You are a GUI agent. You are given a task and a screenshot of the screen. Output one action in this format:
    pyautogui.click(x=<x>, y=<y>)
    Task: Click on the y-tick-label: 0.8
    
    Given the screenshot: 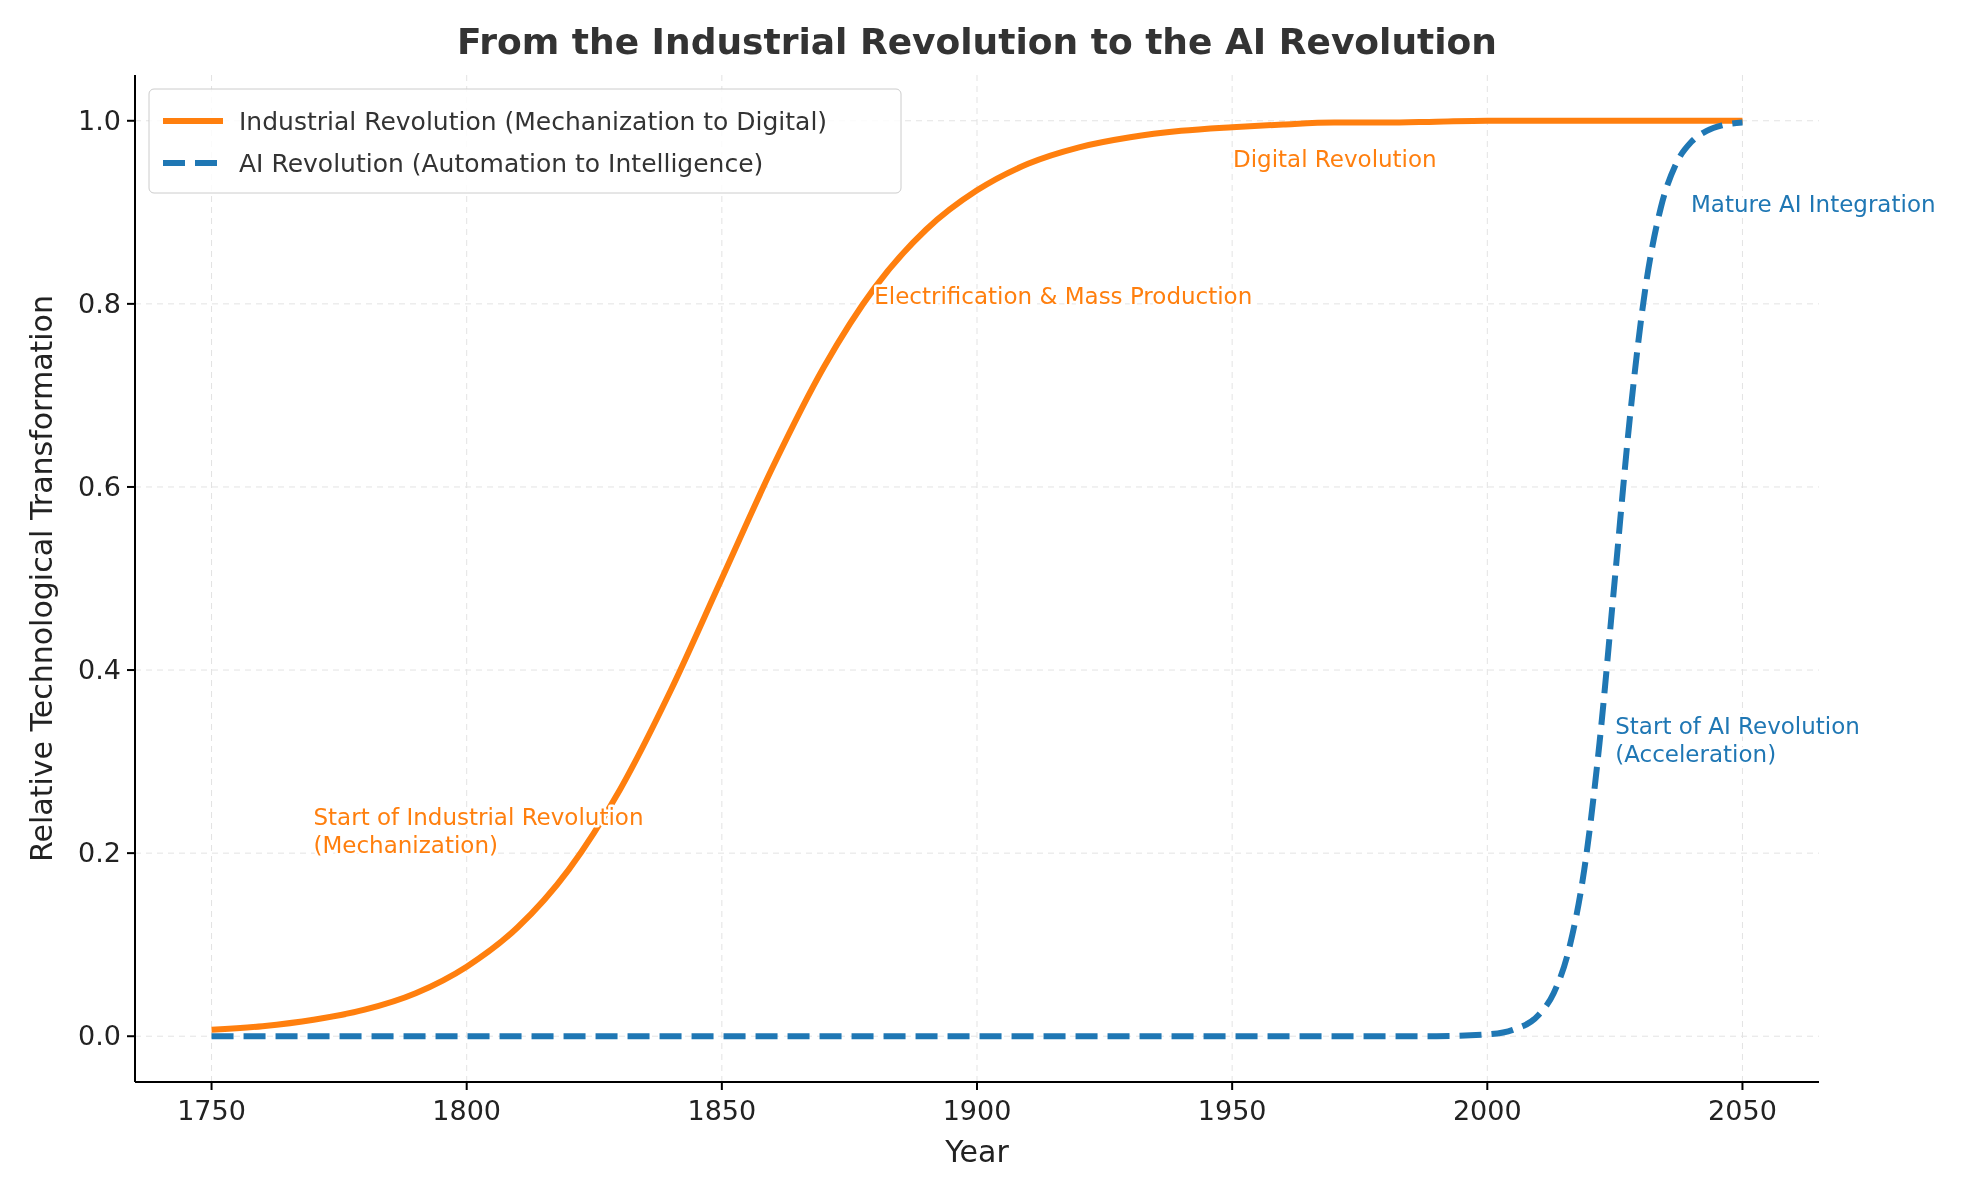 What is the action you would take?
    pyautogui.click(x=99, y=303)
    